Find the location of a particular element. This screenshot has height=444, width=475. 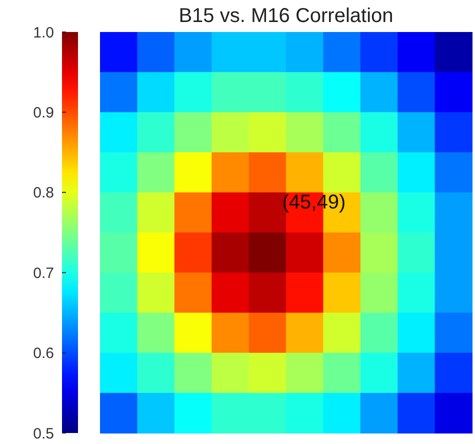

color-bar-label: 0.5 is located at coordinates (43, 433).